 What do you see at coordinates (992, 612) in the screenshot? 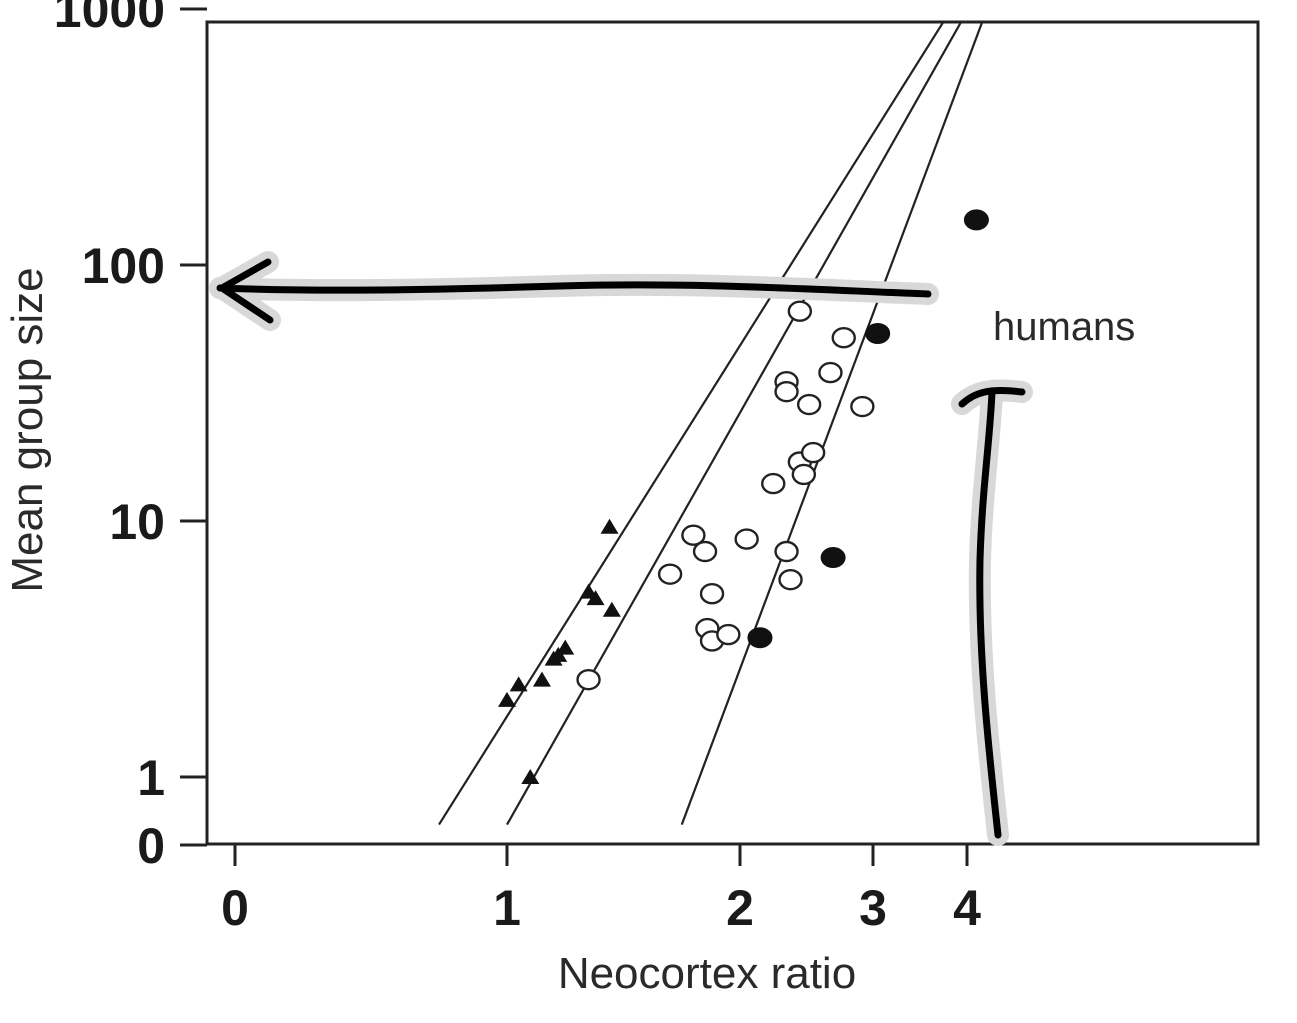
I see `up-arrow-annotation` at bounding box center [992, 612].